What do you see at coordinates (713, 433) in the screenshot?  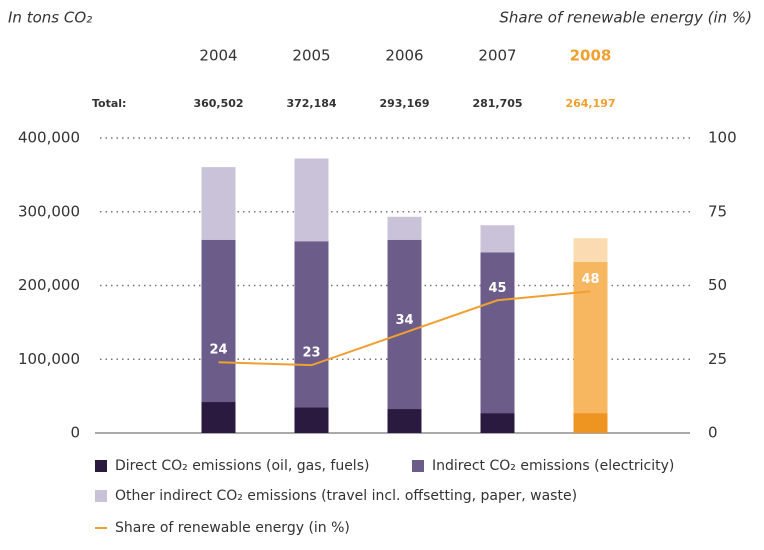 I see `y2-tick-label: 0` at bounding box center [713, 433].